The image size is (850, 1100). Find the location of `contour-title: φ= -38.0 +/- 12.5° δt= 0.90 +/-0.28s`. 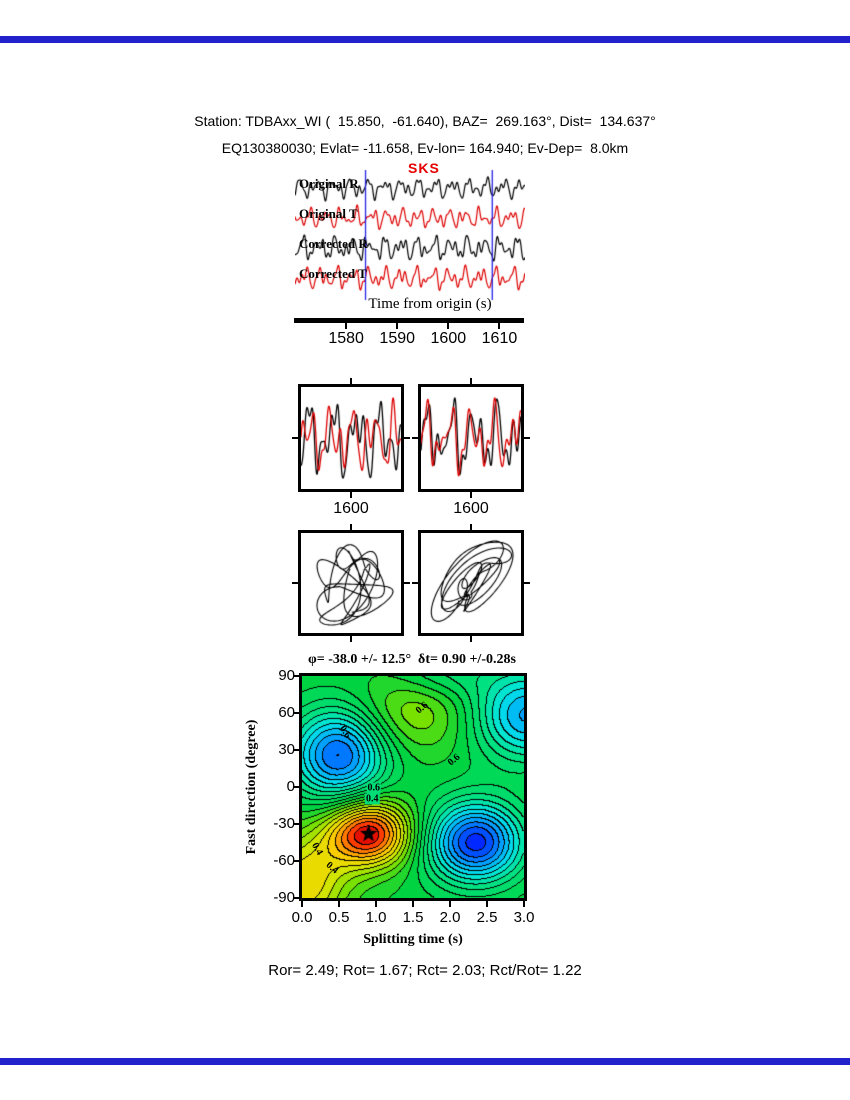

contour-title: φ= -38.0 +/- 12.5° δt= 0.90 +/-0.28s is located at coordinates (412, 659).